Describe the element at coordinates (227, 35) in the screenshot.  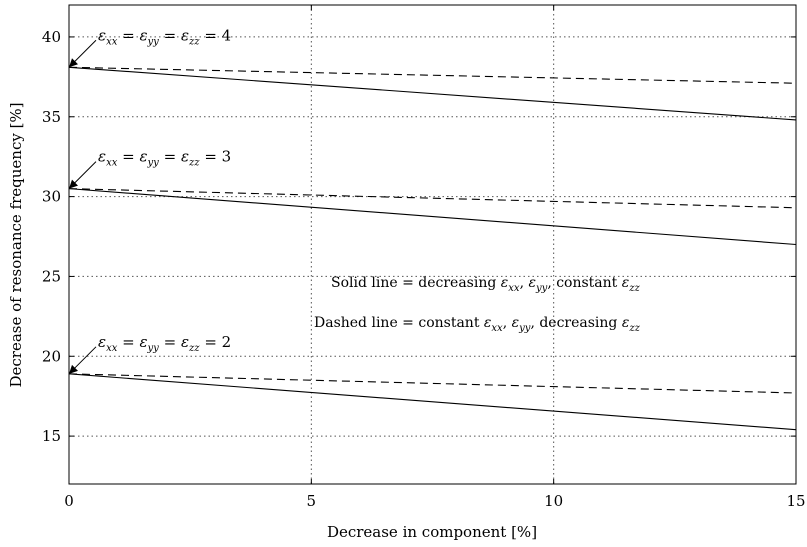
I see `annotation-part: 4` at that location.